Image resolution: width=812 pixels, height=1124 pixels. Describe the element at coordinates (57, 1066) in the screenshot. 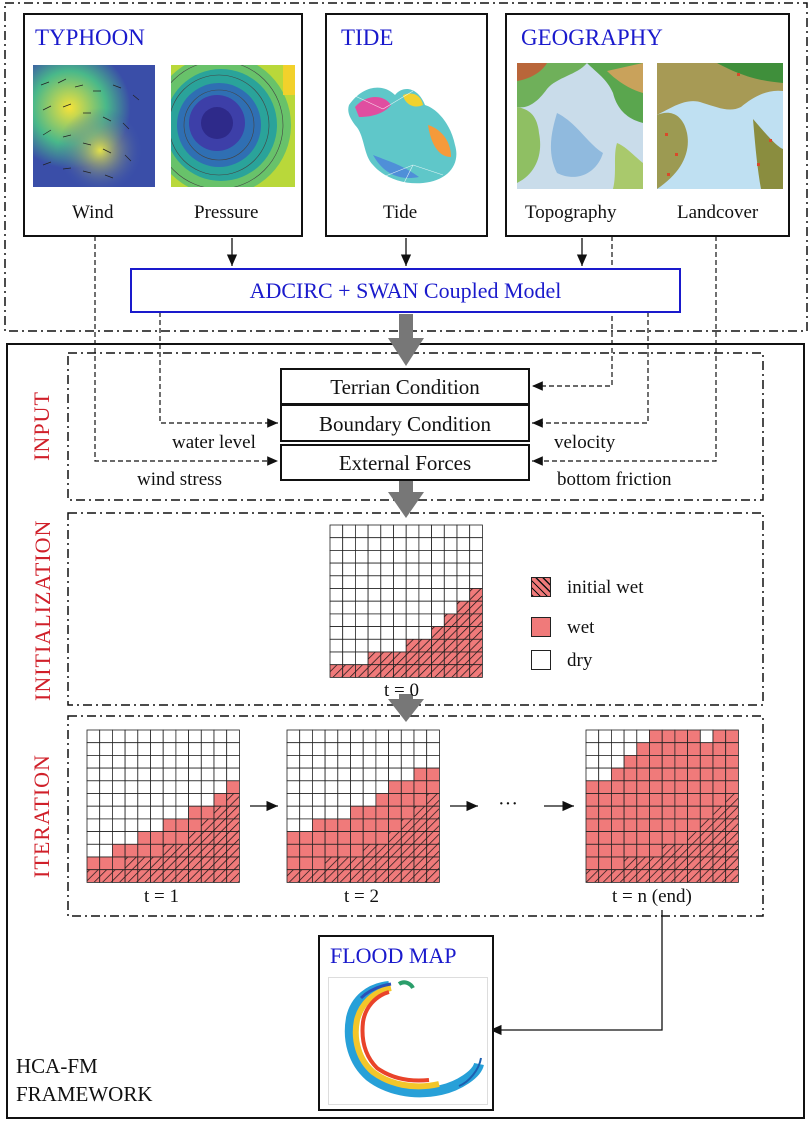

I see `framework-label-line1: HCA-FM` at that location.